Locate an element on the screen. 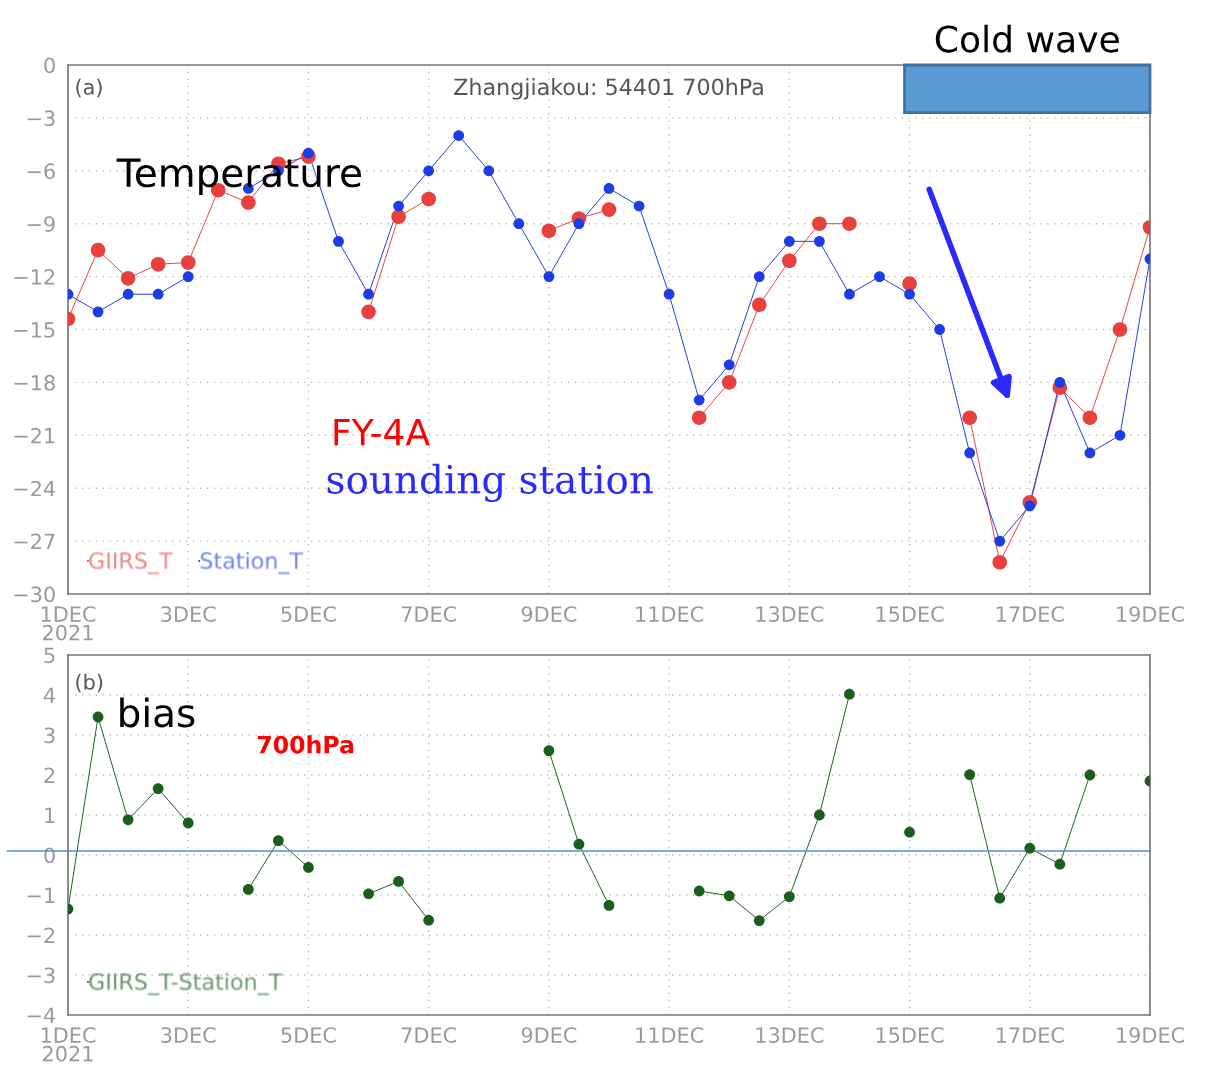 The height and width of the screenshot is (1081, 1216). legend-label: GIIRS_T-Station_T is located at coordinates (186, 983).